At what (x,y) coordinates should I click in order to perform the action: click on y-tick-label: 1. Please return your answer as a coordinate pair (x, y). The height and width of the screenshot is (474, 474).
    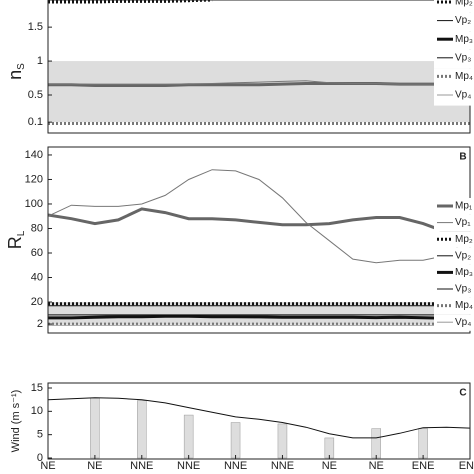
    Looking at the image, I should click on (40, 61).